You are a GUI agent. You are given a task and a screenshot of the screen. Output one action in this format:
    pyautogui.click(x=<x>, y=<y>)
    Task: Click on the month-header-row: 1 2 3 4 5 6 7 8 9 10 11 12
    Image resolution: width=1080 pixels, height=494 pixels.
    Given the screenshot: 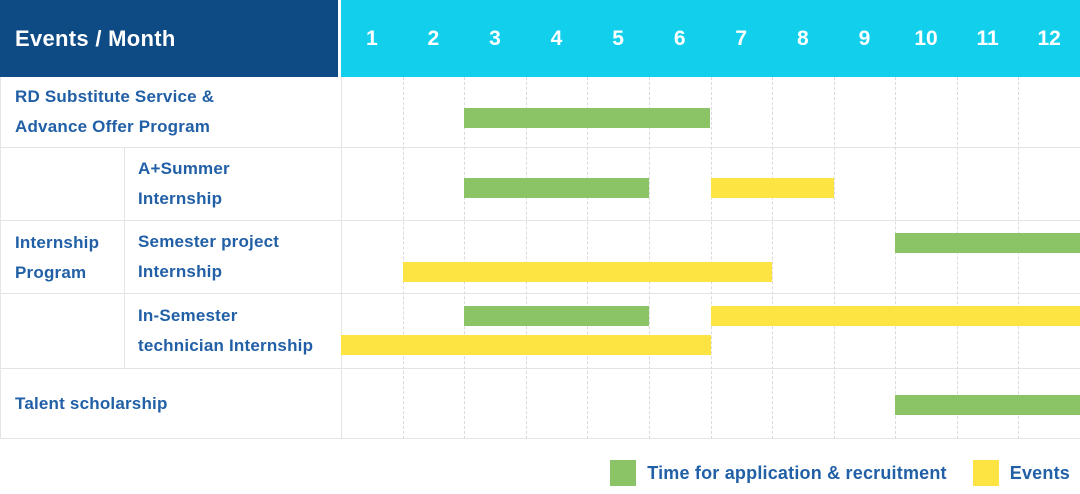 What is the action you would take?
    pyautogui.click(x=710, y=38)
    